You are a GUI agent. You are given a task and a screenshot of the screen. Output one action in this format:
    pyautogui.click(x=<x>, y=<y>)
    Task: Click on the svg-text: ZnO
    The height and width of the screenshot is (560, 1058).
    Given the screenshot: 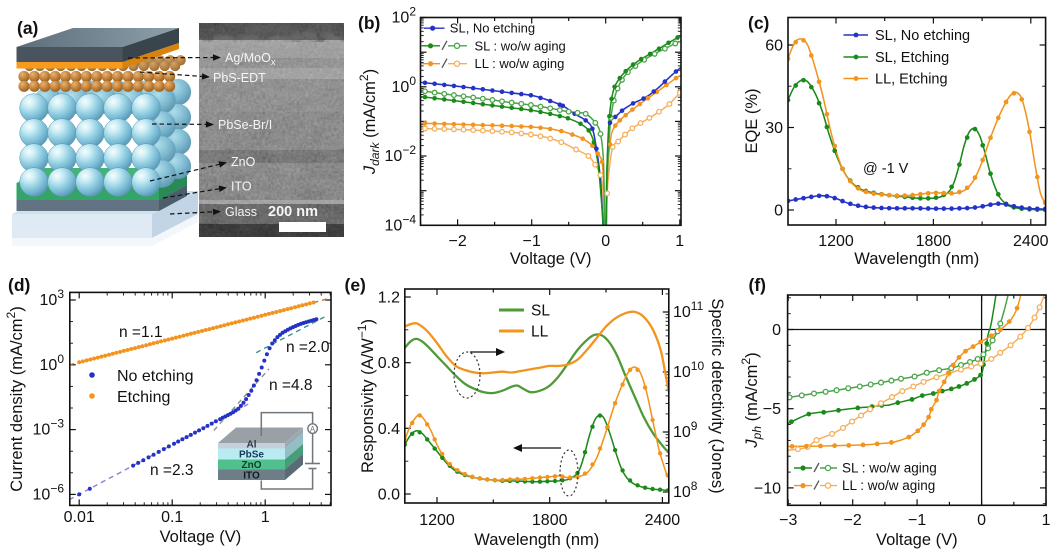 What is the action you would take?
    pyautogui.click(x=243, y=162)
    